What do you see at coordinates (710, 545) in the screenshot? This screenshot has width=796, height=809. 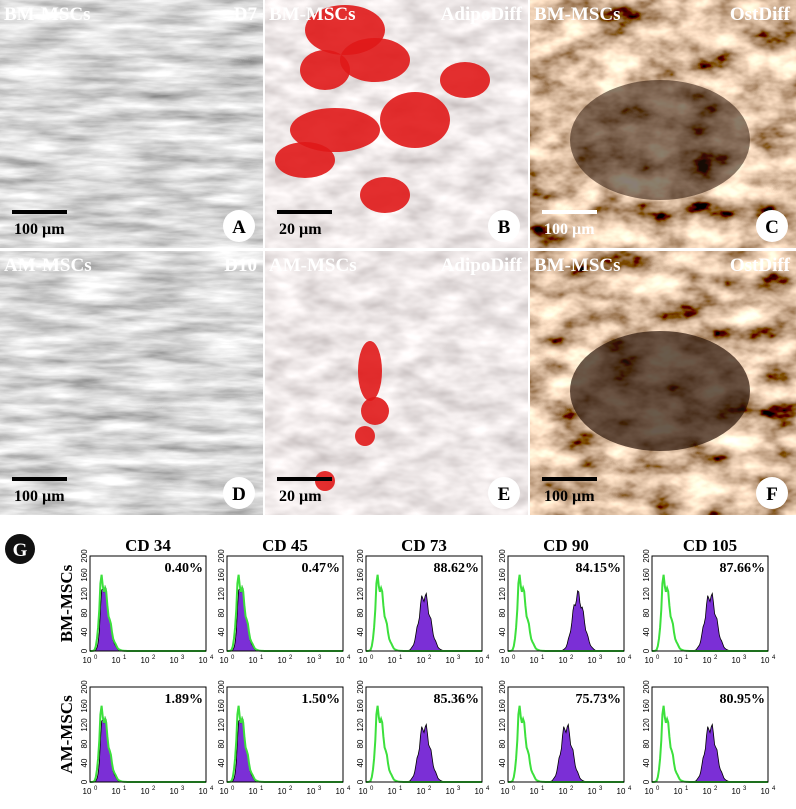 I see `marker-title: CD 105` at bounding box center [710, 545].